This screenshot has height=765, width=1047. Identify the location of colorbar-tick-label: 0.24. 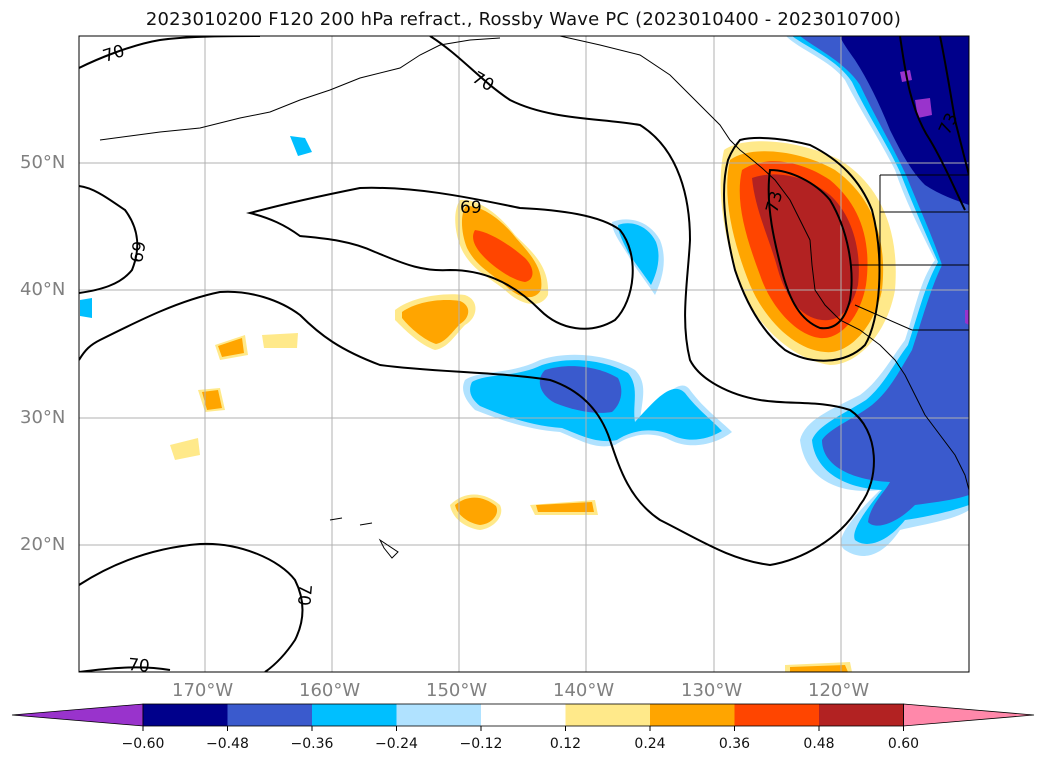
(650, 744).